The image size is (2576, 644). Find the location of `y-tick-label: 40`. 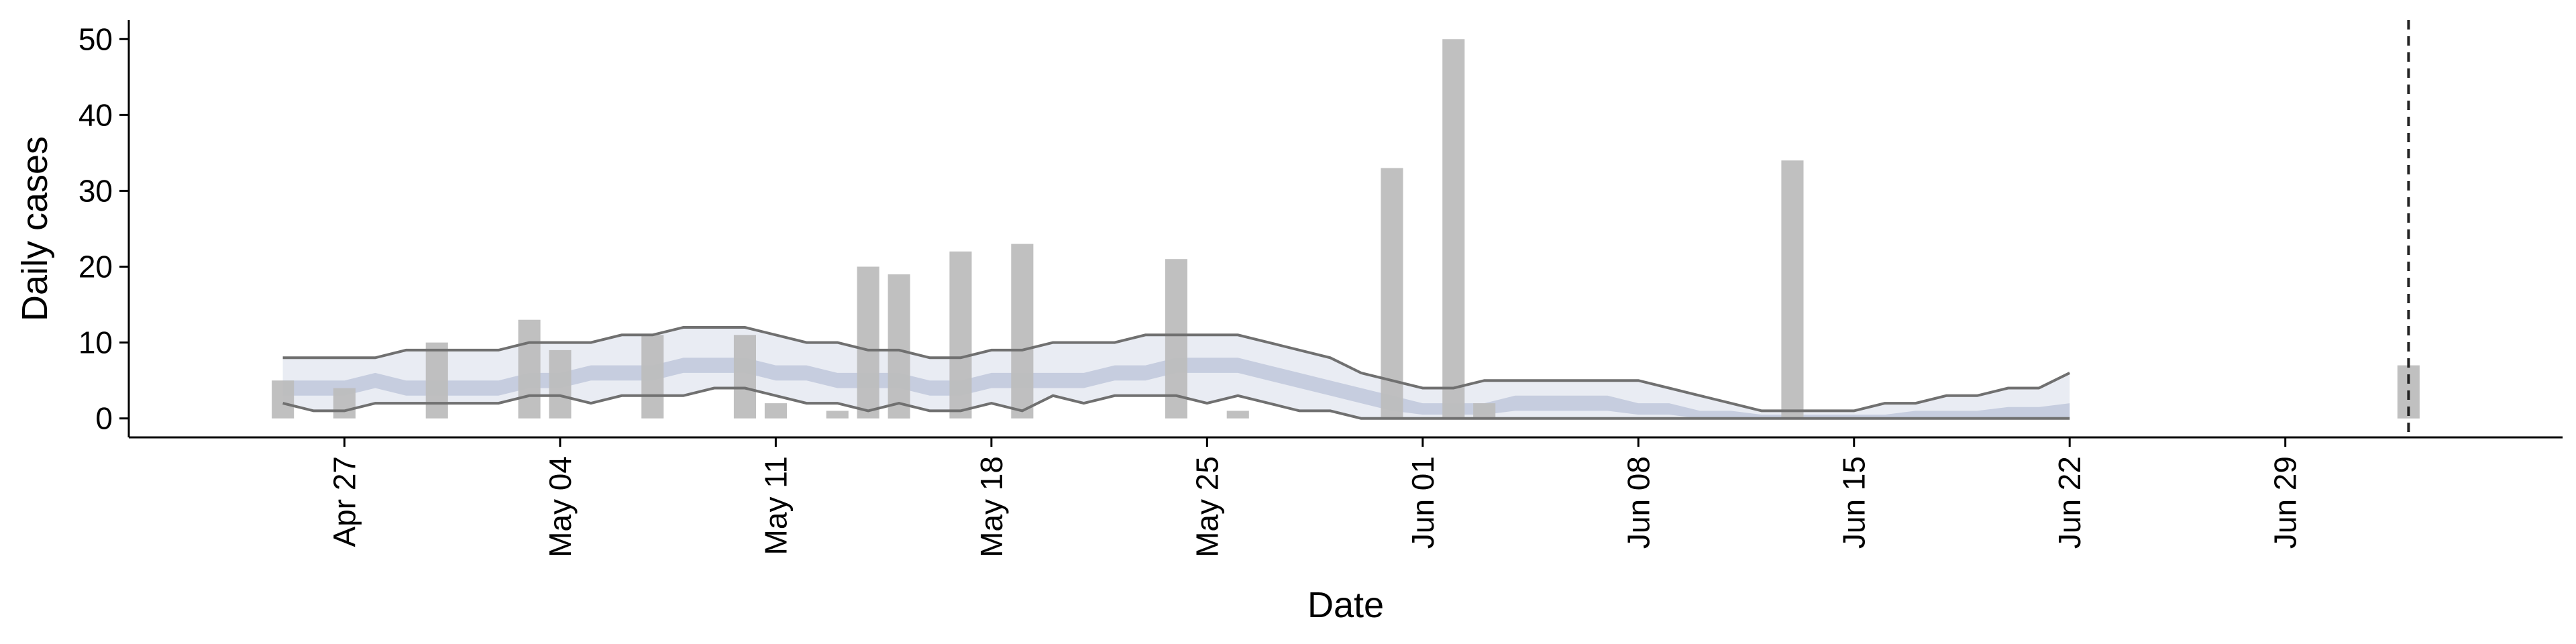

y-tick-label: 40 is located at coordinates (95, 114).